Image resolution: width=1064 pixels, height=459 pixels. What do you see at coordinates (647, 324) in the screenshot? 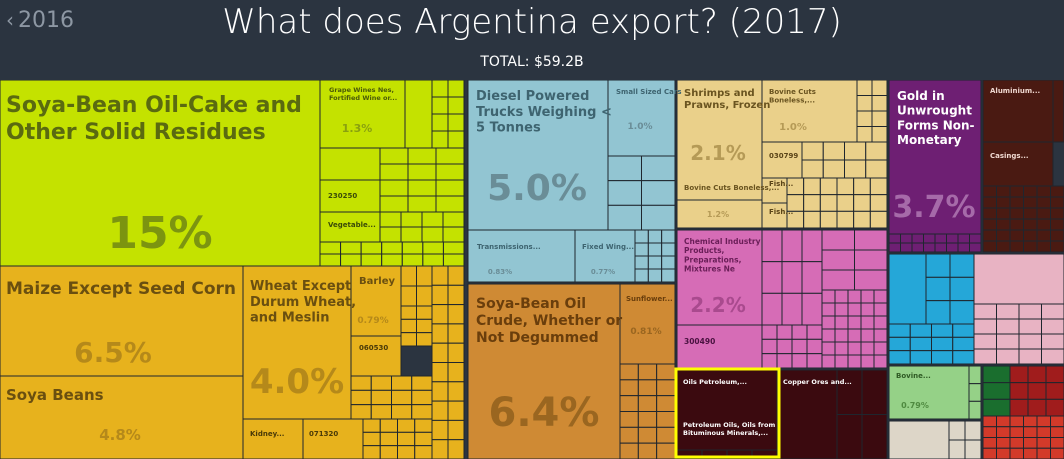
I see `cell-sunflower` at bounding box center [647, 324].